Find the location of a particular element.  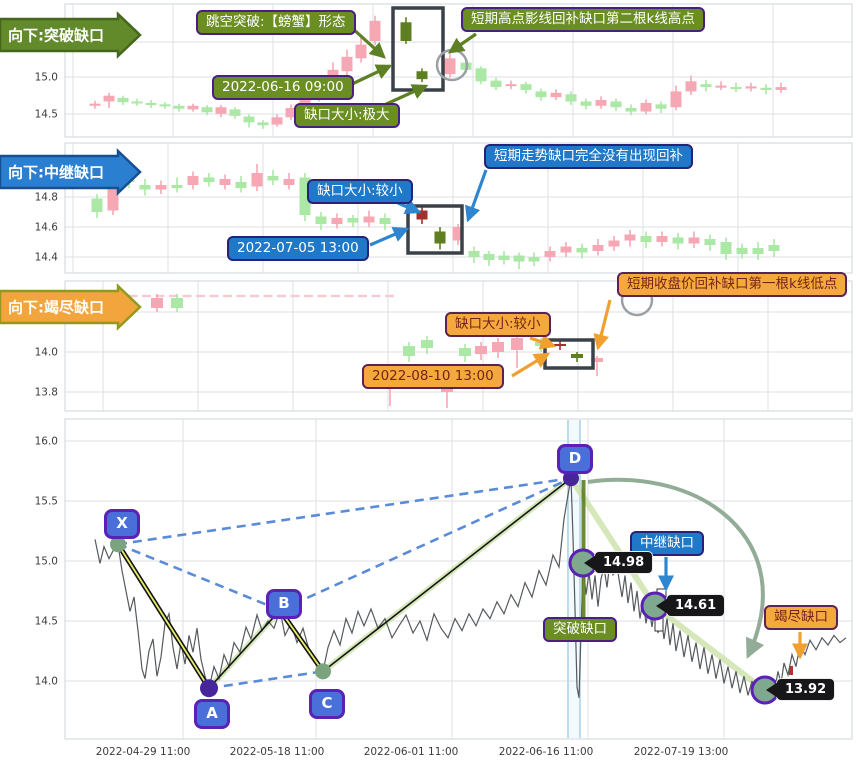

y-tick-label: 14.6 is located at coordinates (47, 228).